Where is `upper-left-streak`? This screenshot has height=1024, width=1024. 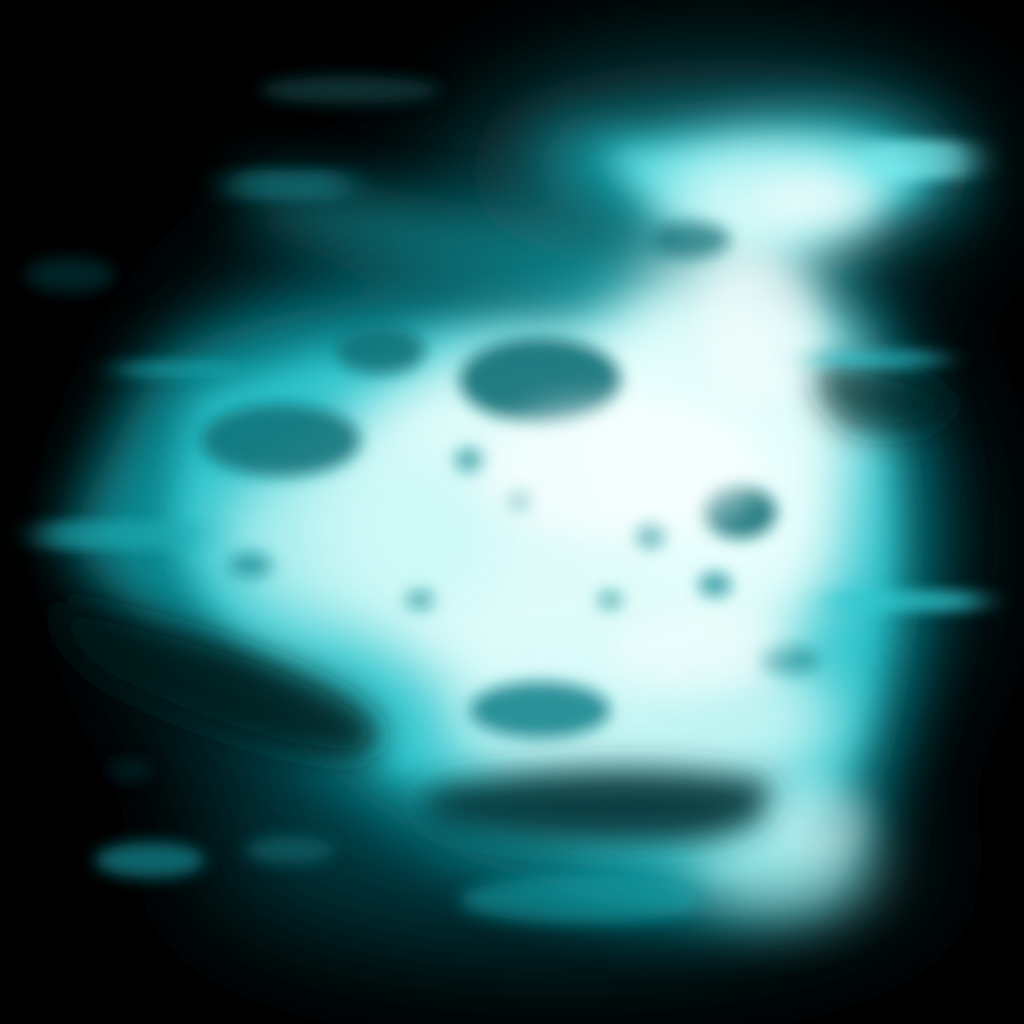
upper-left-streak is located at coordinates (470, 232).